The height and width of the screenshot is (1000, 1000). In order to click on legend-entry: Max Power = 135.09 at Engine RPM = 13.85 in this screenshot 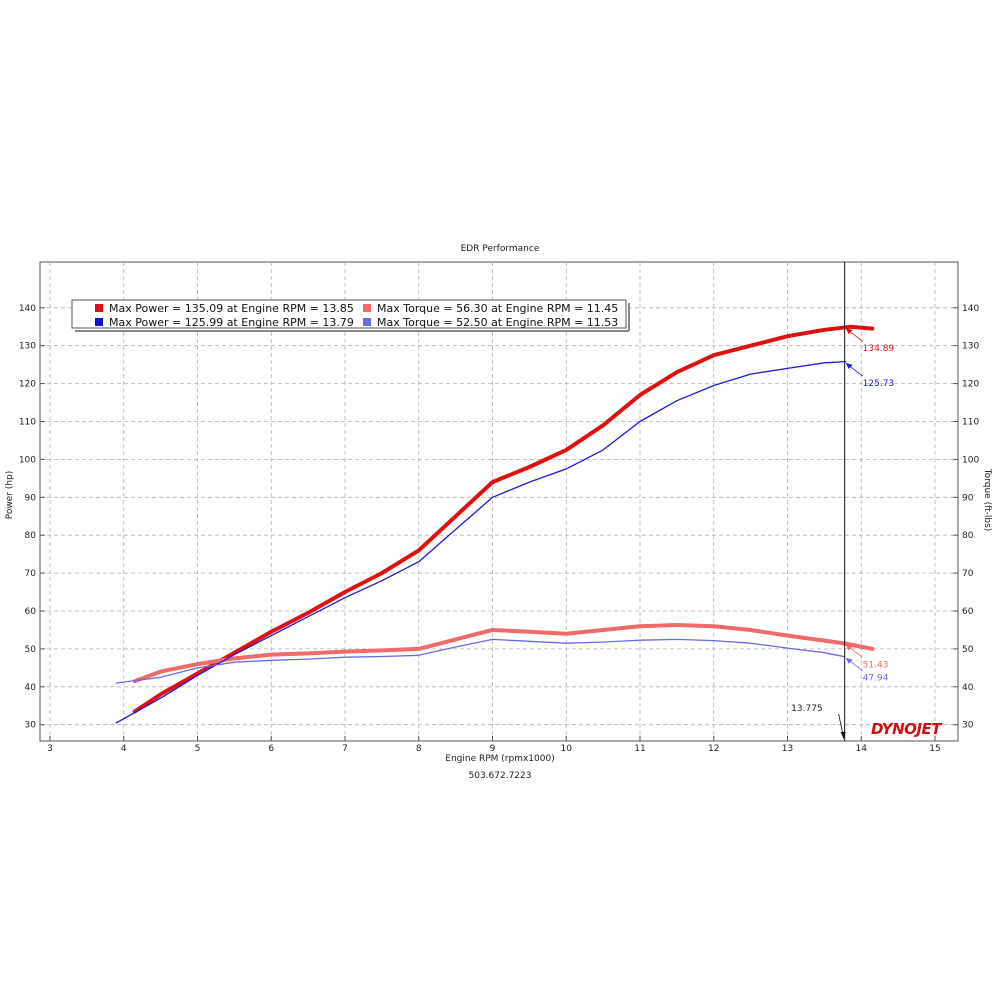, I will do `click(231, 308)`.